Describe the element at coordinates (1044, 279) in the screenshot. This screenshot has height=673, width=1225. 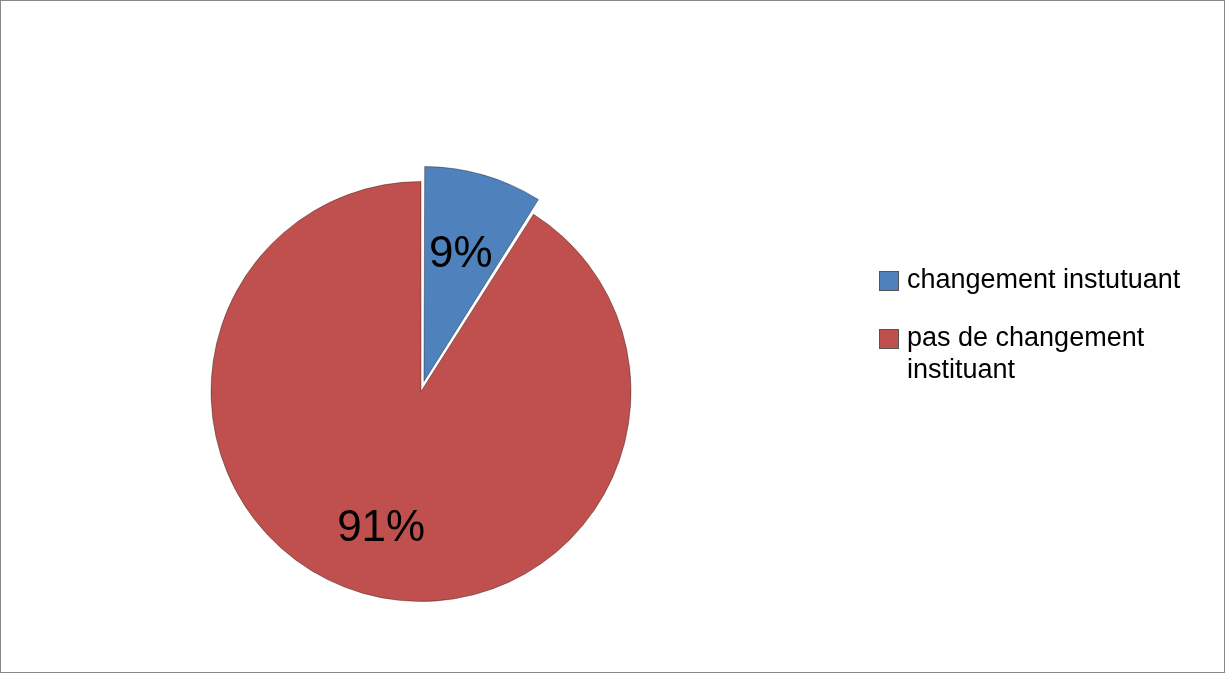
I see `legend-label: changement instutuant` at that location.